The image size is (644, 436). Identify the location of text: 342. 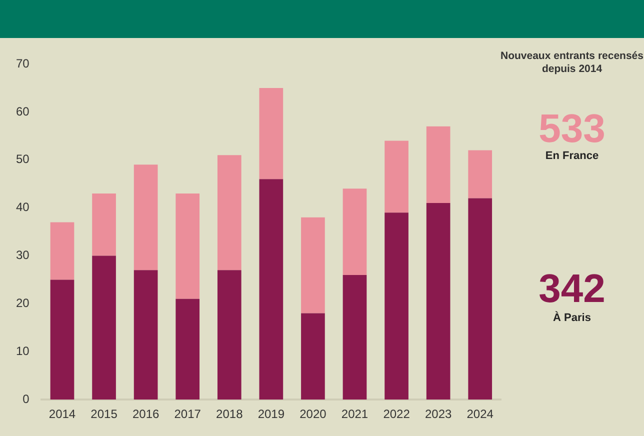
(572, 289).